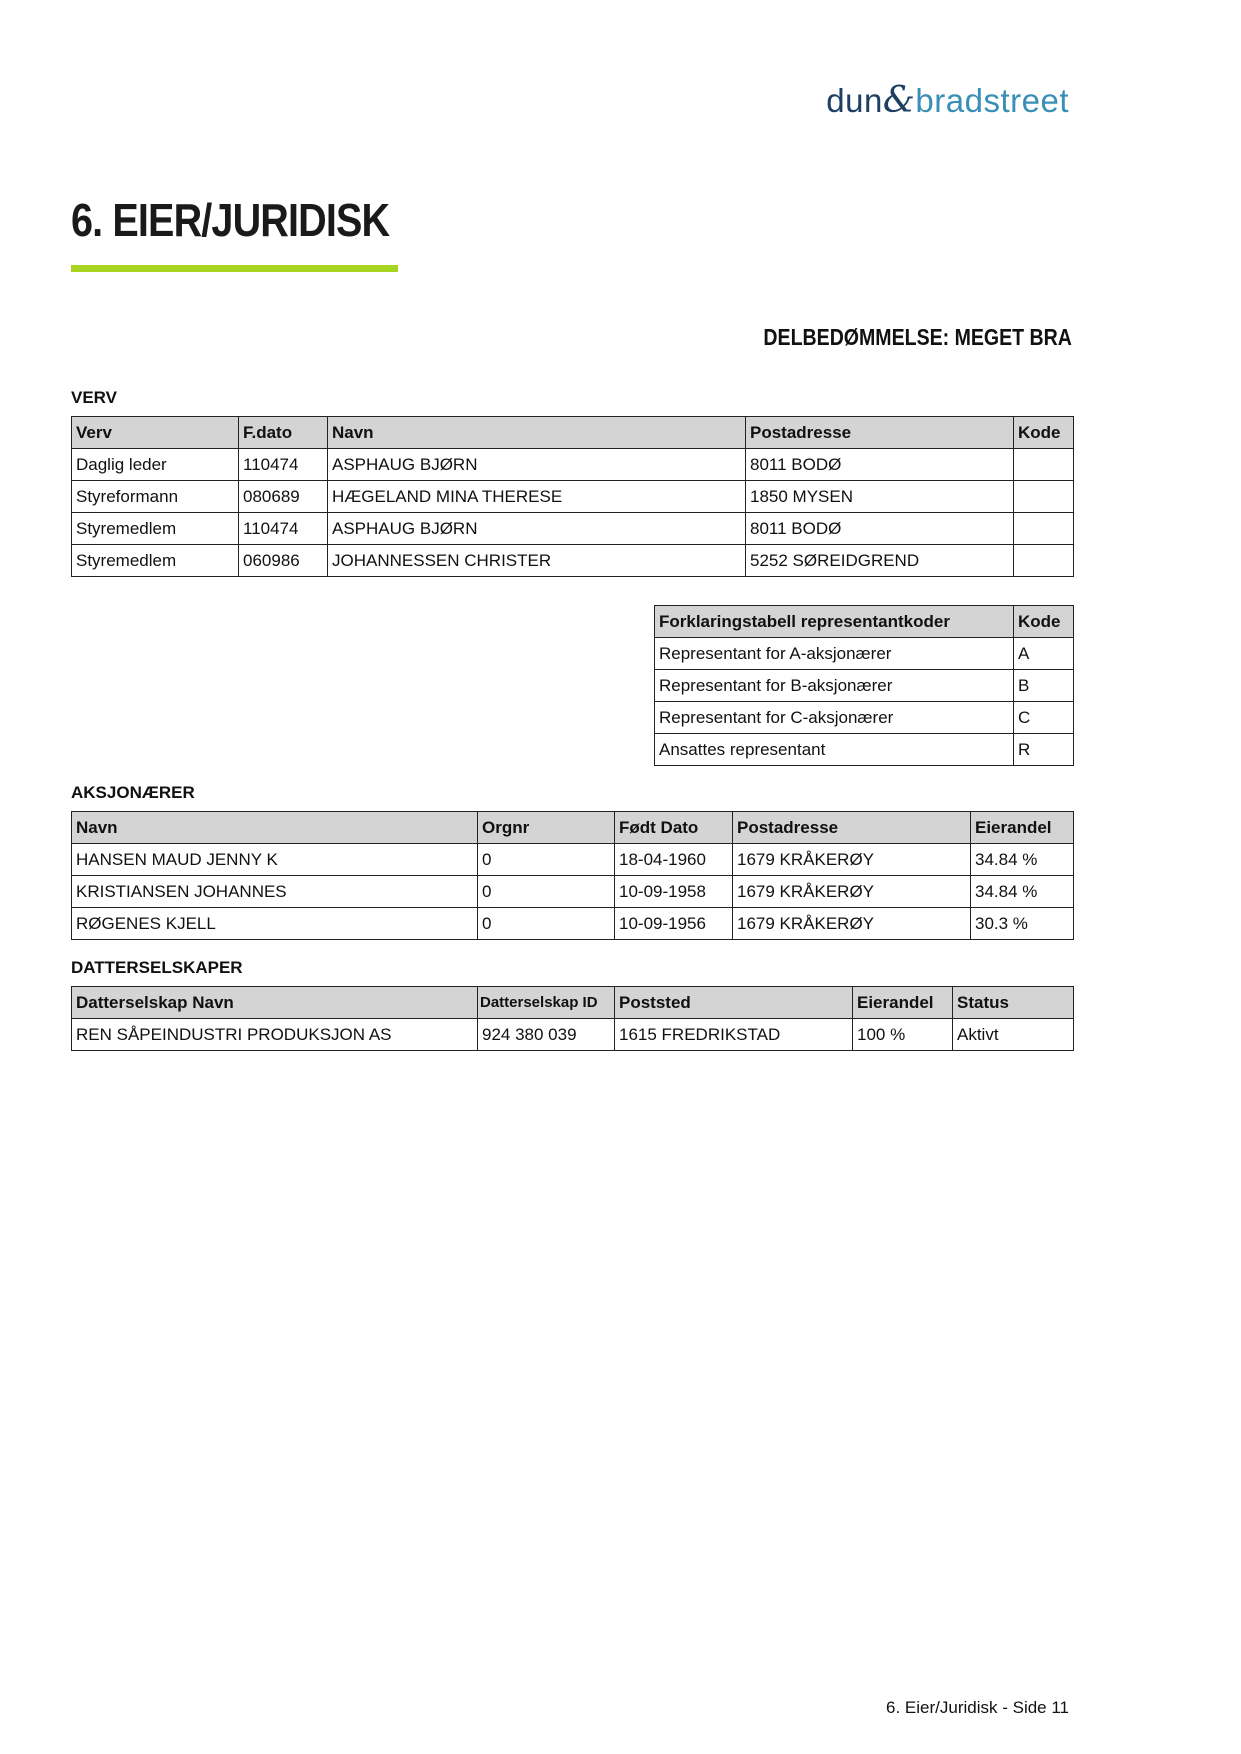 The width and height of the screenshot is (1241, 1754). What do you see at coordinates (1043, 749) in the screenshot?
I see `table-cell: R` at bounding box center [1043, 749].